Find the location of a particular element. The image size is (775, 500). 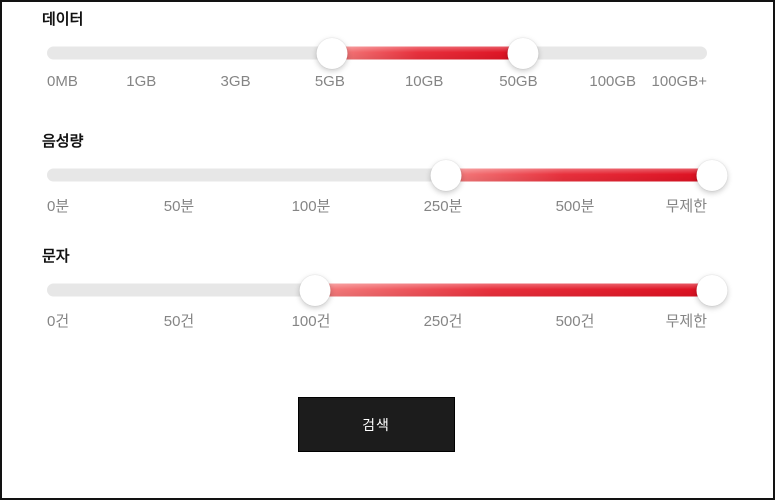

tick-label: 0분 is located at coordinates (58, 206).